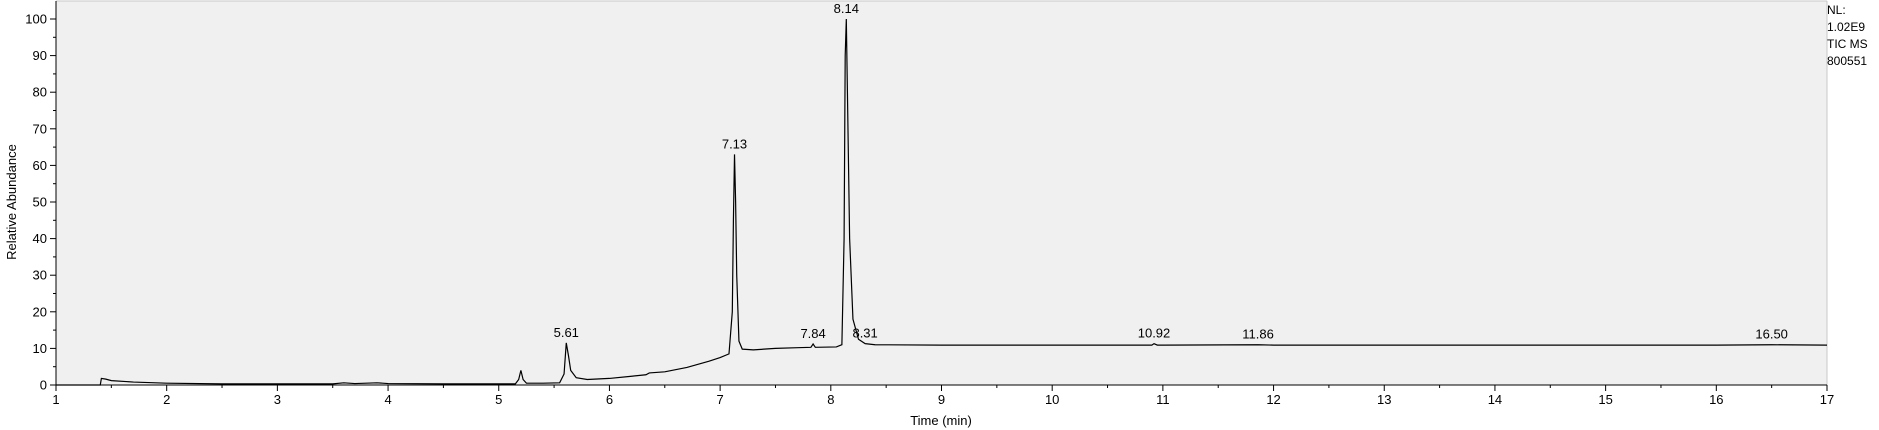  I want to click on y-axis: 0 10 20 30 40 50 60 70 80 90 100, so click(41, 197).